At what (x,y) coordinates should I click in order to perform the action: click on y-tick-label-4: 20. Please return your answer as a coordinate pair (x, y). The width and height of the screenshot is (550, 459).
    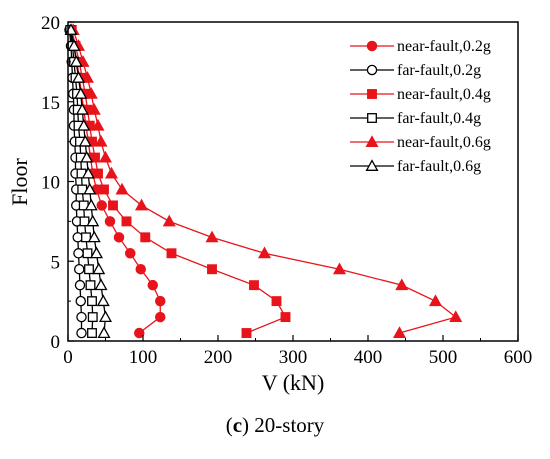
    Looking at the image, I should click on (50, 23).